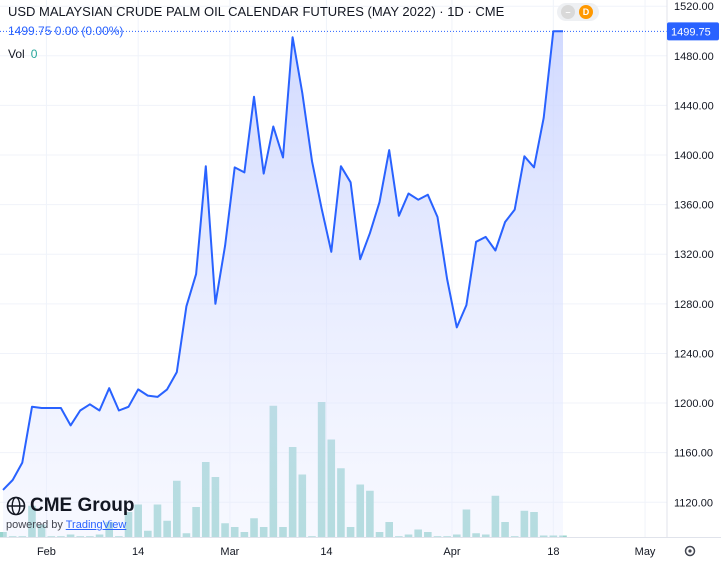 This screenshot has width=721, height=567. Describe the element at coordinates (34, 525) in the screenshot. I see `powered-by-label: powered by` at that location.